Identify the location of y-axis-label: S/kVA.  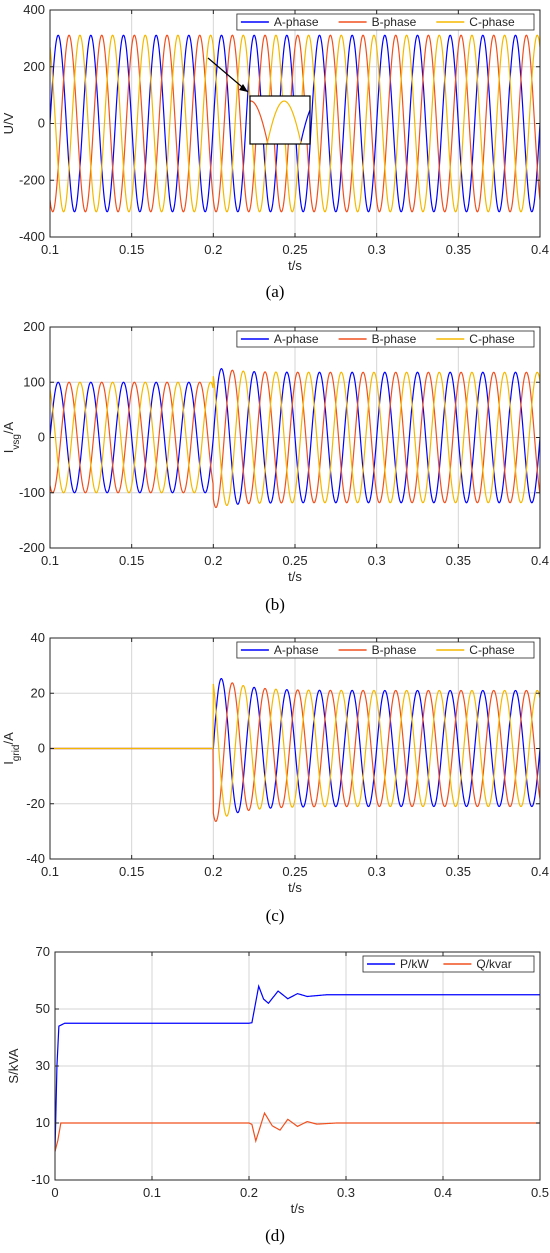
(13, 1065).